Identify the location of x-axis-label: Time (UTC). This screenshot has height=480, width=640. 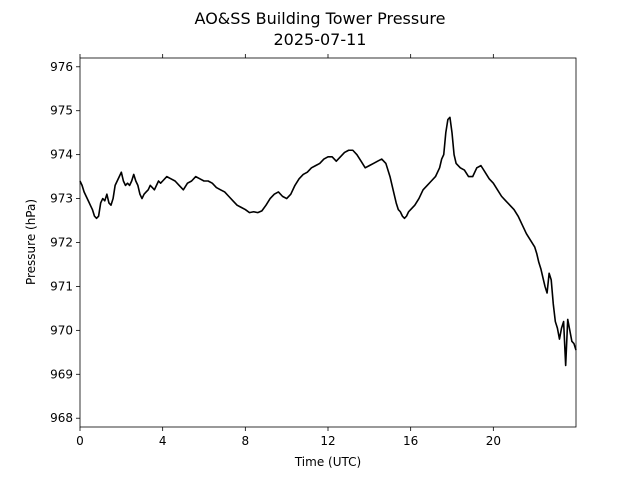
(327, 462).